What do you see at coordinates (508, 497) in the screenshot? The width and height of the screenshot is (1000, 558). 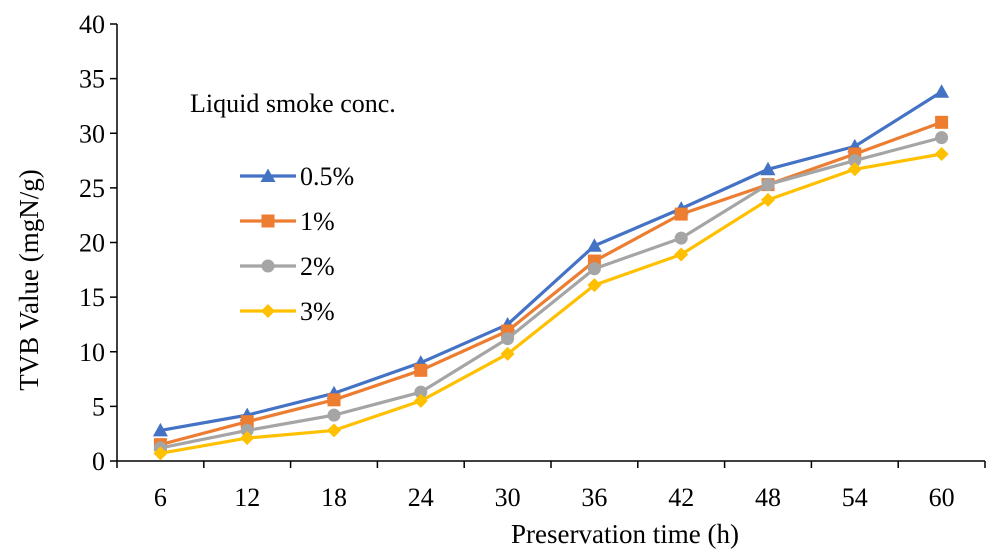 I see `x-tick-label: 30` at bounding box center [508, 497].